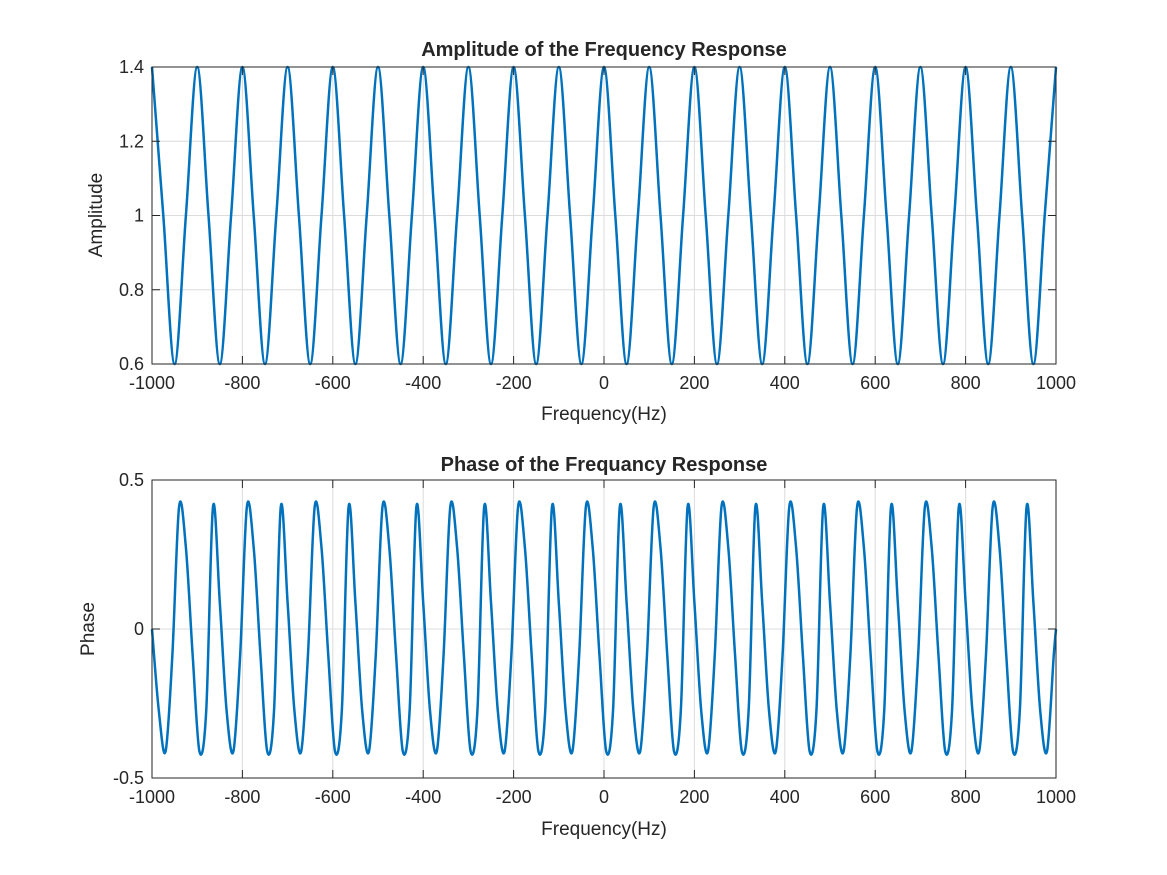 Image resolution: width=1167 pixels, height=875 pixels. Describe the element at coordinates (242, 797) in the screenshot. I see `phase-x-tick-label: -800` at that location.